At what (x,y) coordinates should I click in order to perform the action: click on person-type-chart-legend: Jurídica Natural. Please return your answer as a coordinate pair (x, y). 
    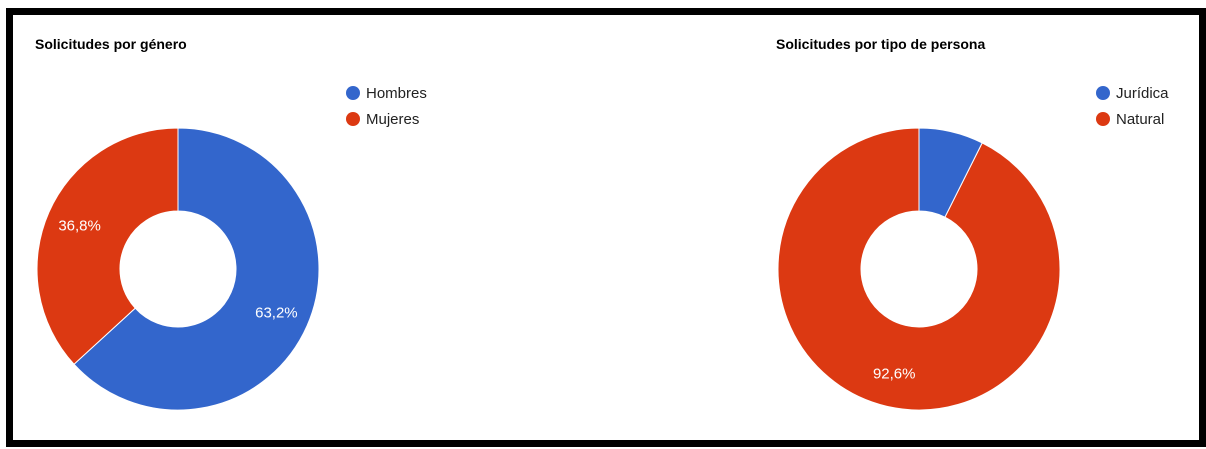
    Looking at the image, I should click on (1132, 106).